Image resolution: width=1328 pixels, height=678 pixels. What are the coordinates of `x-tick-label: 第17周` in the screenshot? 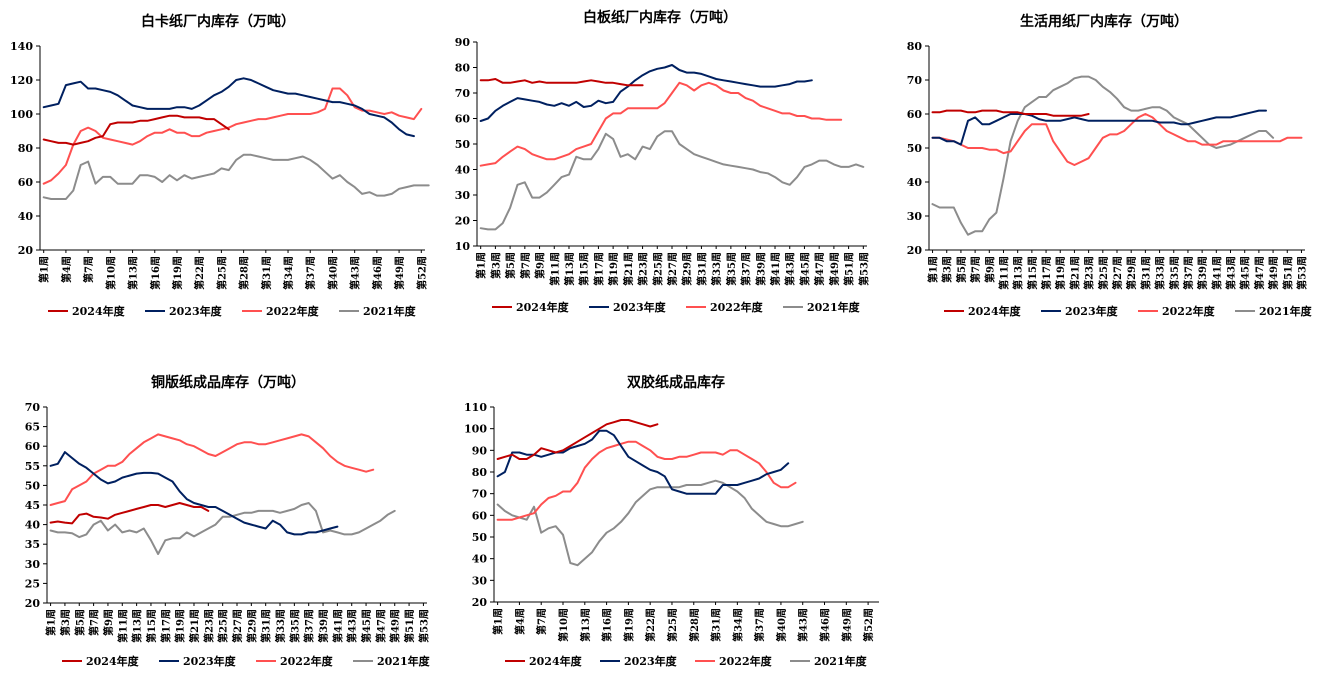 It's located at (1046, 273).